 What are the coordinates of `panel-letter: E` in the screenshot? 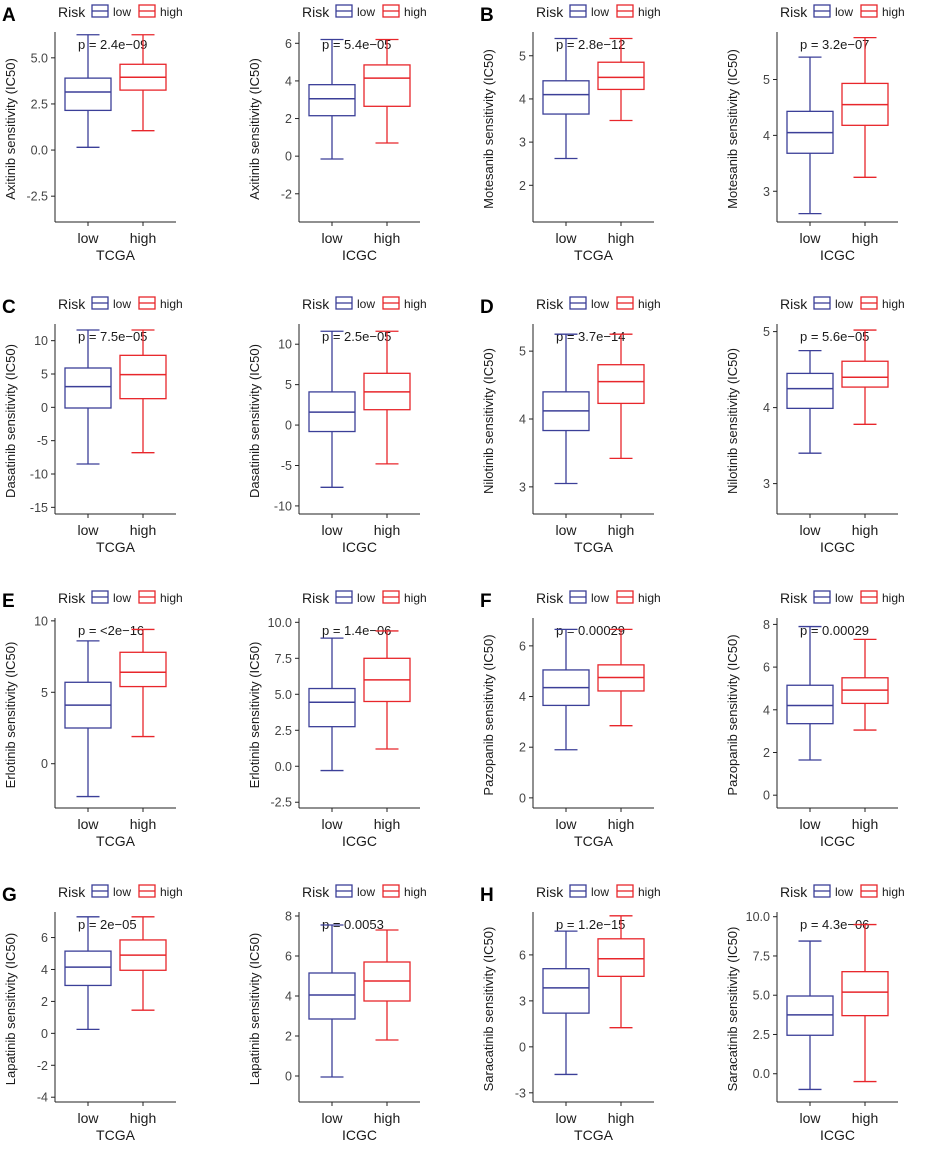 It's located at (8, 601).